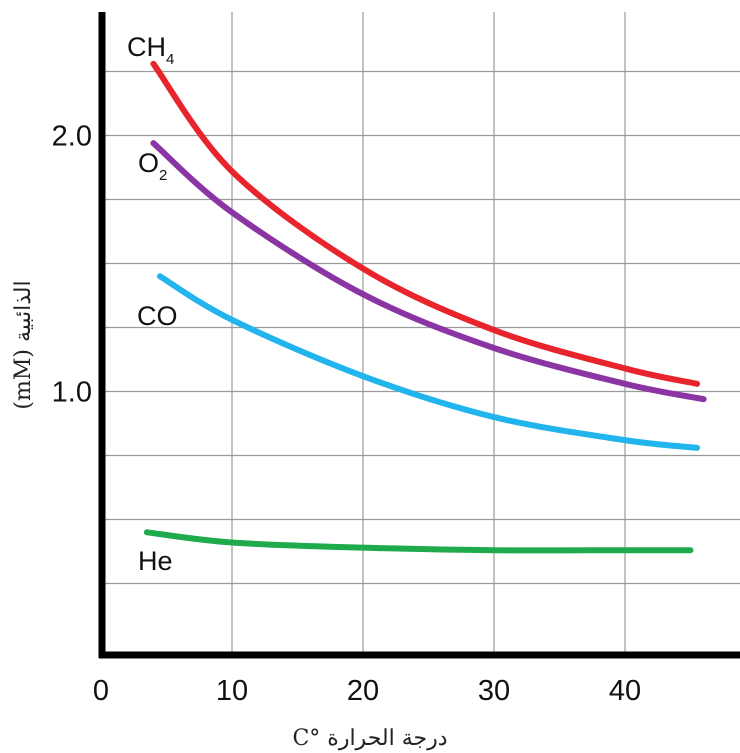  Describe the element at coordinates (155, 561) in the screenshot. I see `series-label-he: He` at that location.